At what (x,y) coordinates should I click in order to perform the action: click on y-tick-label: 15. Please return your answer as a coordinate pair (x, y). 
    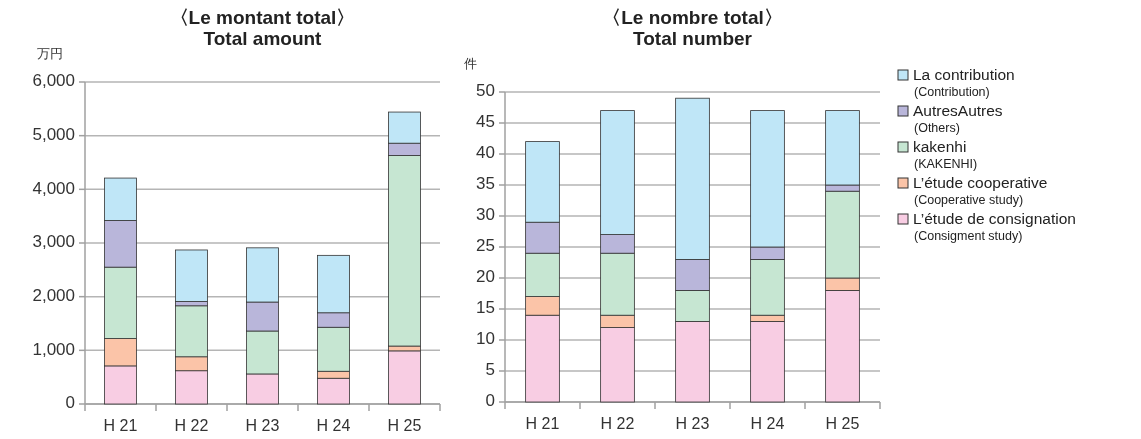
    Looking at the image, I should click on (485, 308).